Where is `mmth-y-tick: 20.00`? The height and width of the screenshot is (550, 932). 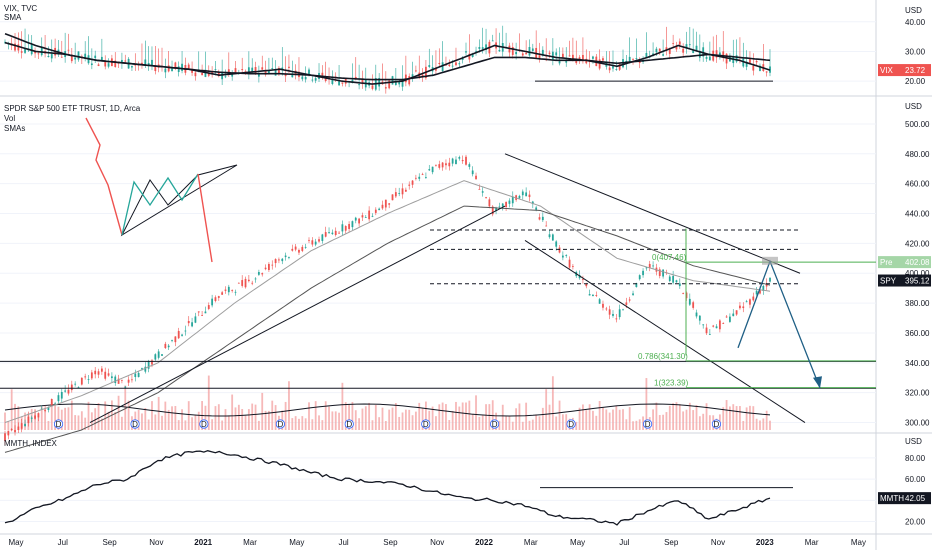
mmth-y-tick: 20.00 is located at coordinates (915, 522).